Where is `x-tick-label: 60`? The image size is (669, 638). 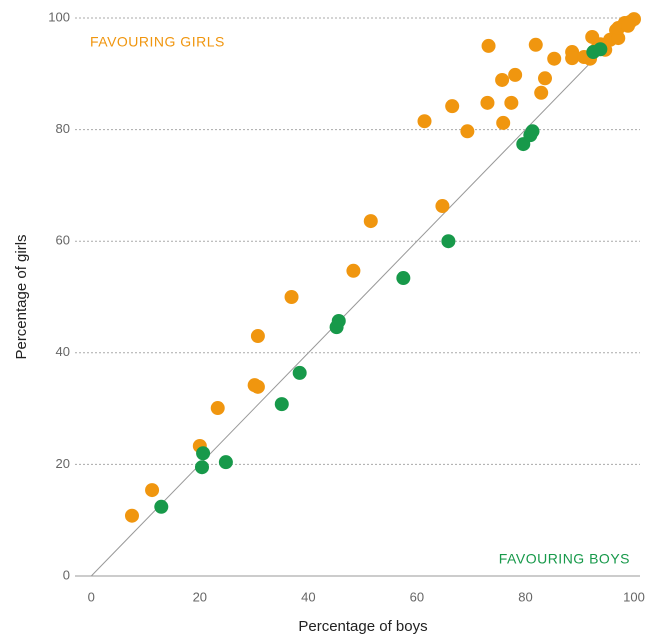 x-tick-label: 60 is located at coordinates (417, 596).